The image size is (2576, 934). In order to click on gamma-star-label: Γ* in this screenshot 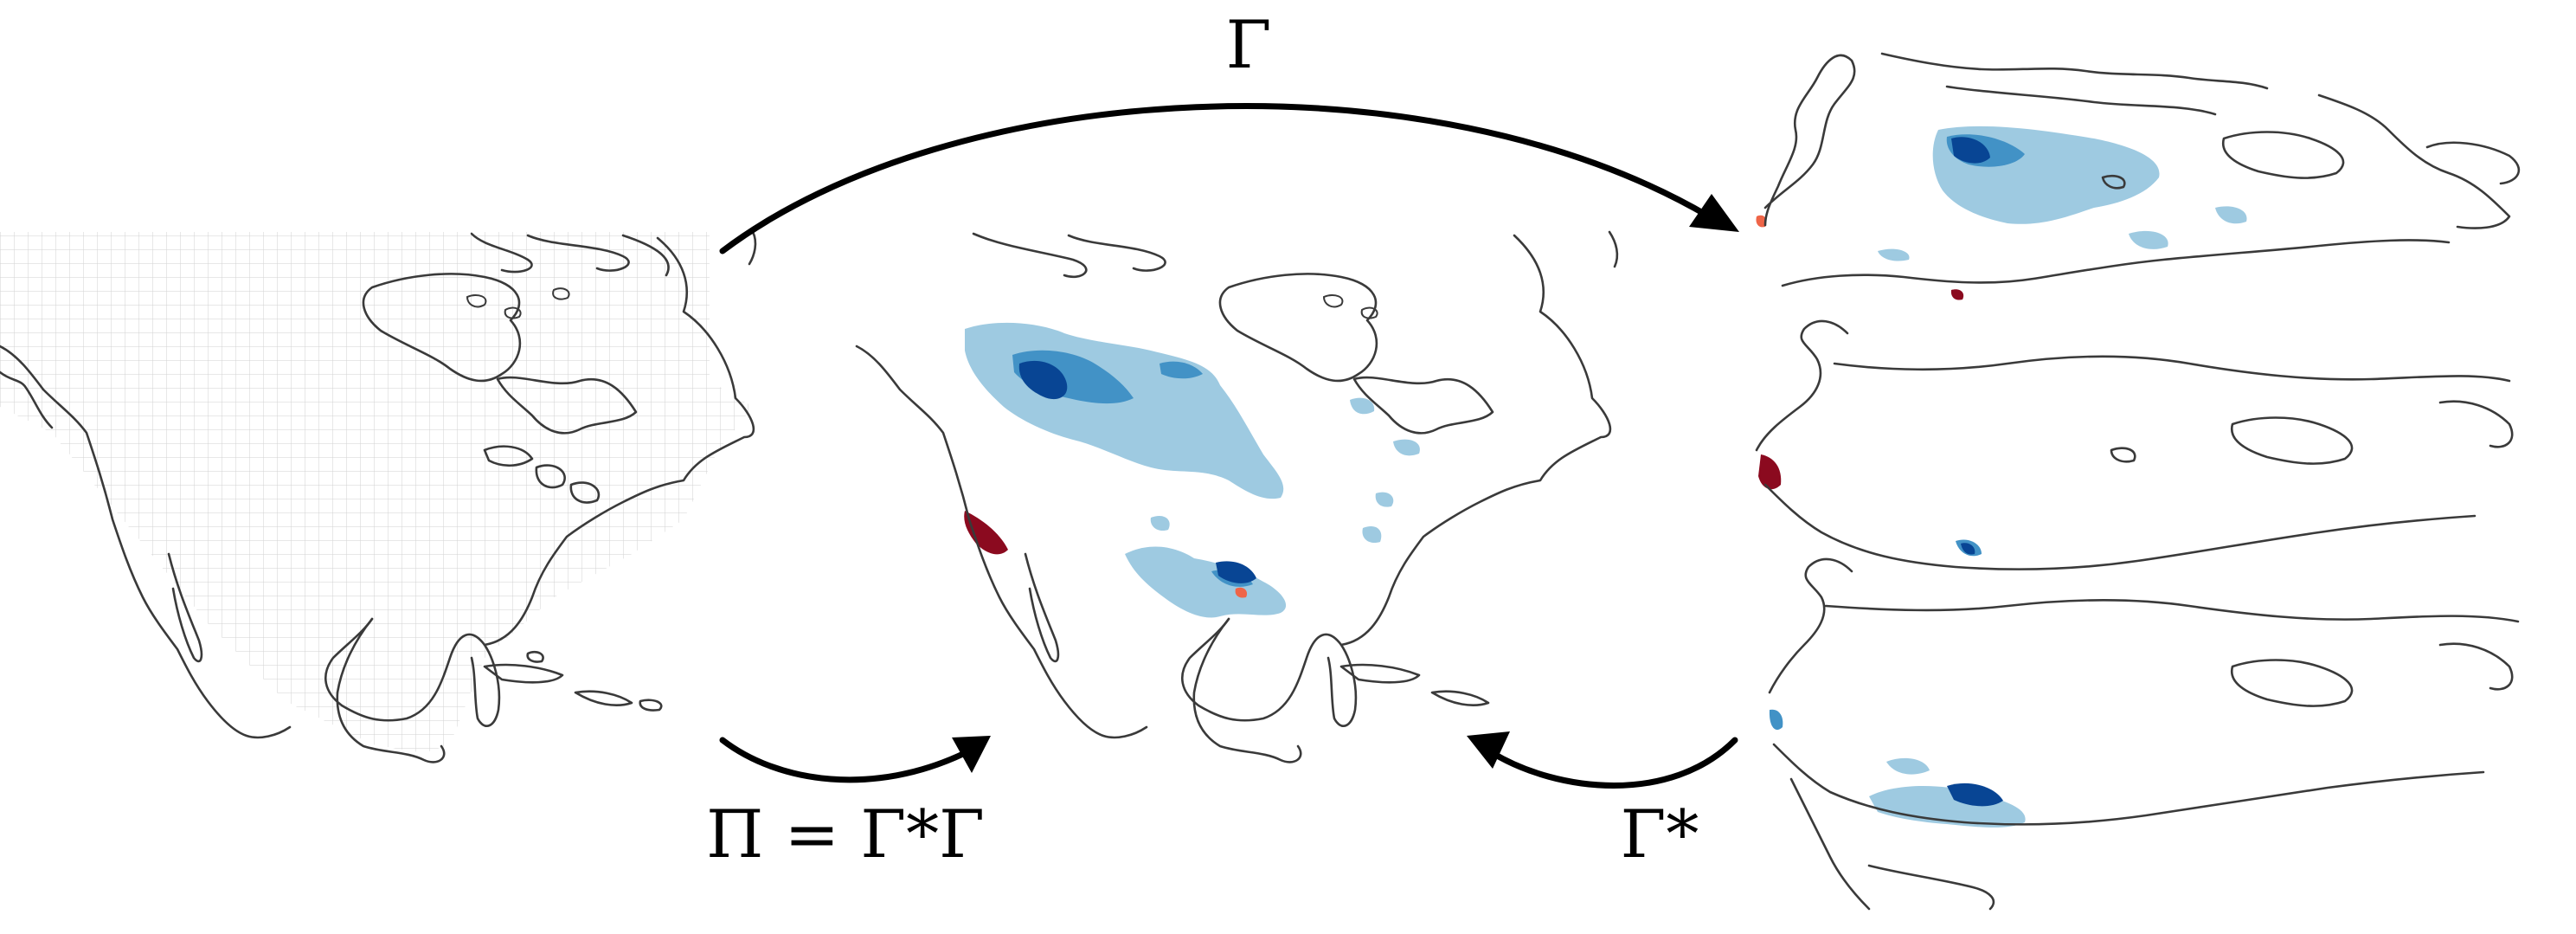, I will do `click(1660, 835)`.